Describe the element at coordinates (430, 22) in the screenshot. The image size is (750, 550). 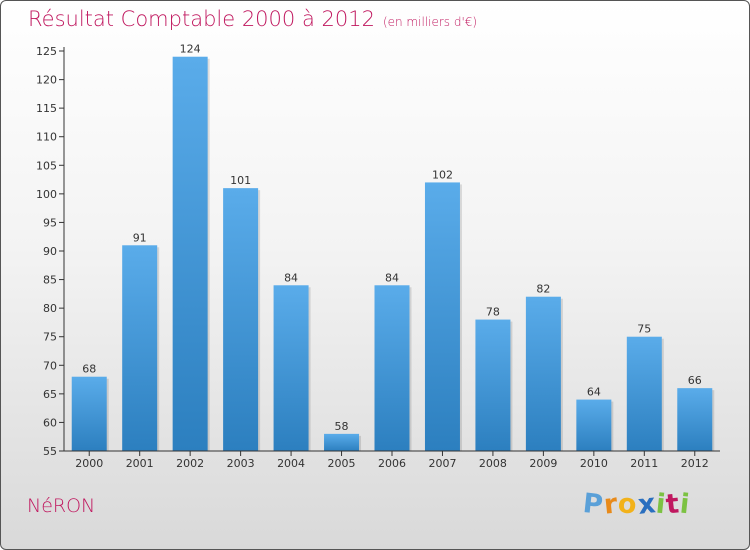
I see `chart-subtitle: (en milliers d'€)` at that location.